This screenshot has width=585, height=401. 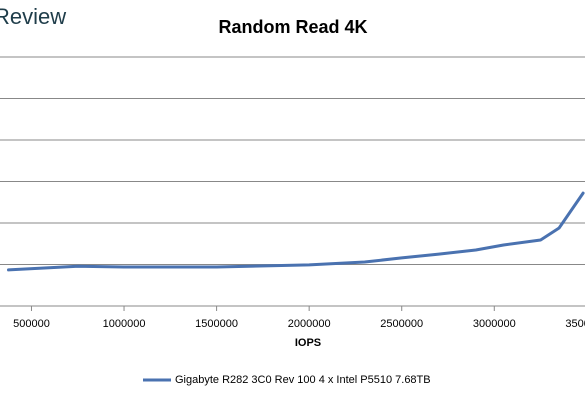 I want to click on chart-title: Random Read 4K, so click(x=292, y=27).